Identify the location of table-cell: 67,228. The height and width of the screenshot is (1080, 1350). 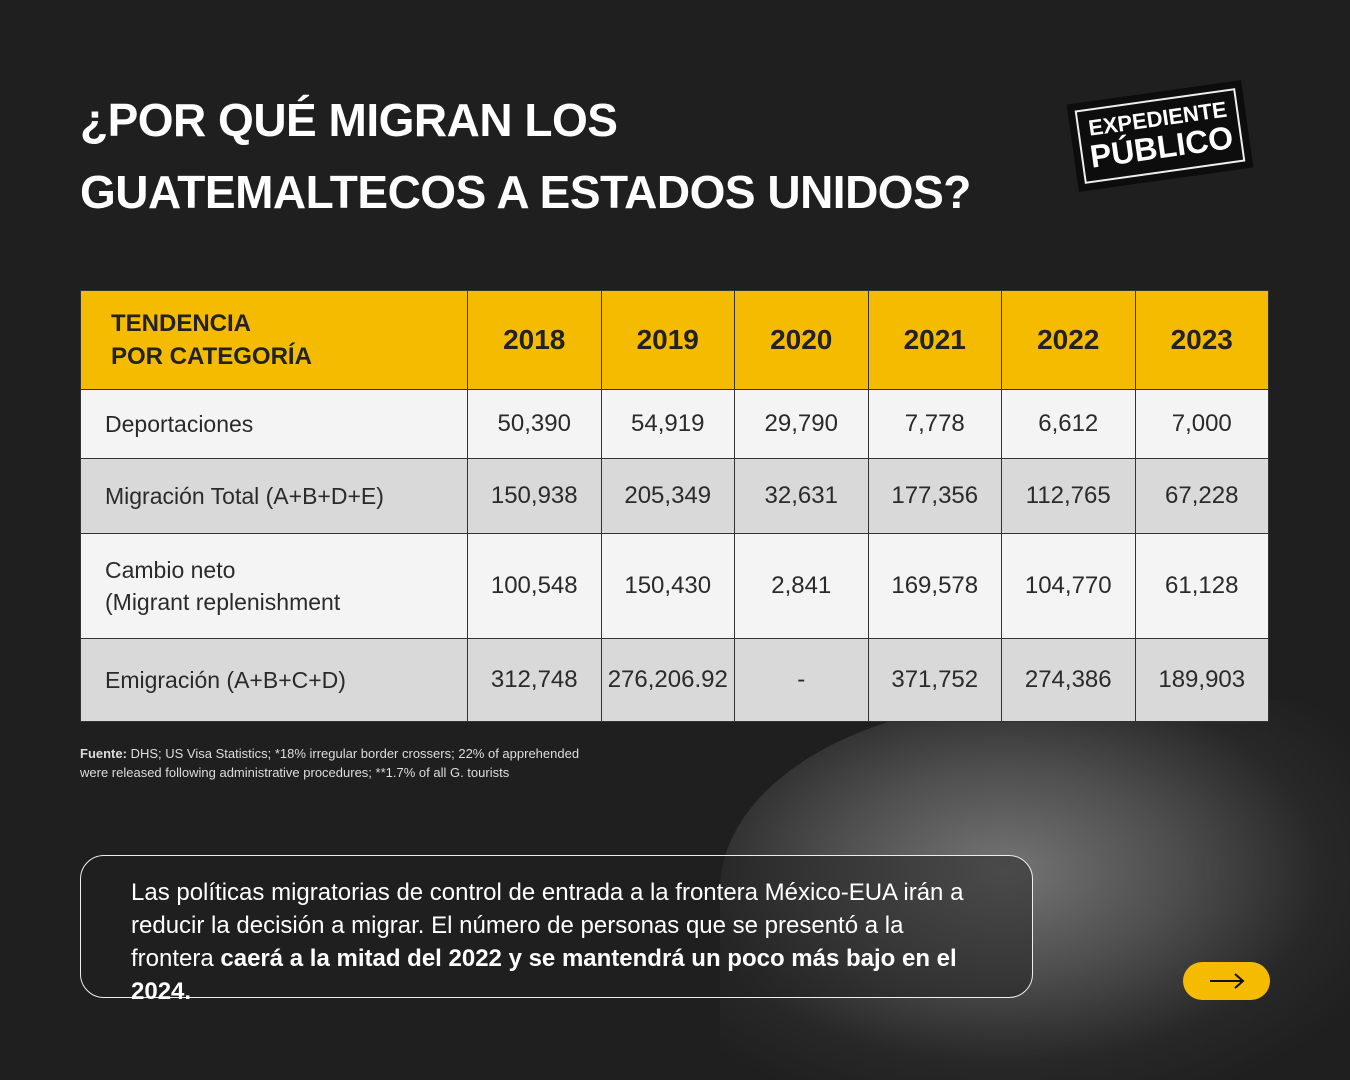
(1201, 496).